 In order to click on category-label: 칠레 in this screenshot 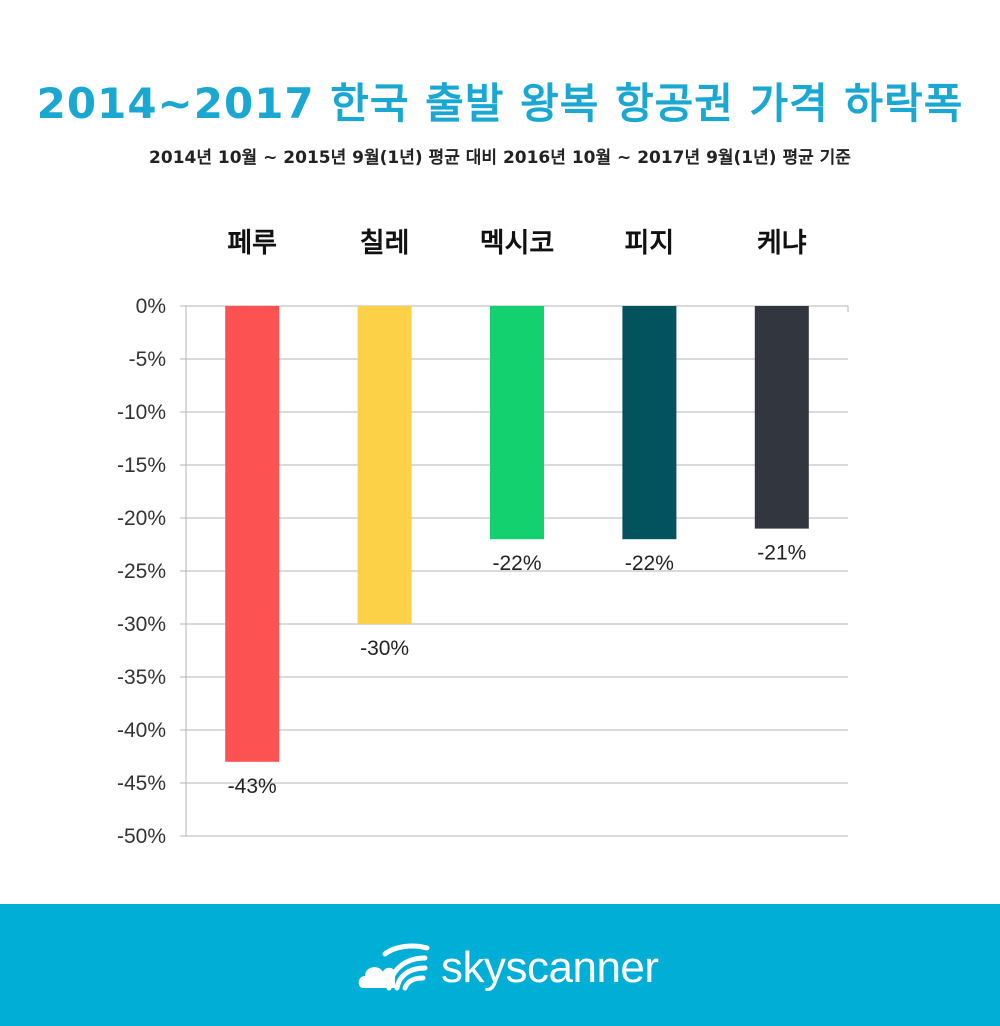, I will do `click(385, 243)`.